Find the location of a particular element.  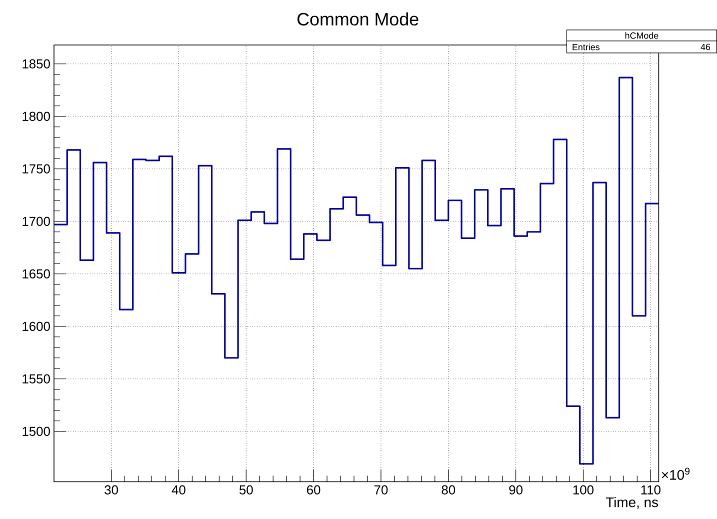

x-tick-label: 80 is located at coordinates (449, 490).